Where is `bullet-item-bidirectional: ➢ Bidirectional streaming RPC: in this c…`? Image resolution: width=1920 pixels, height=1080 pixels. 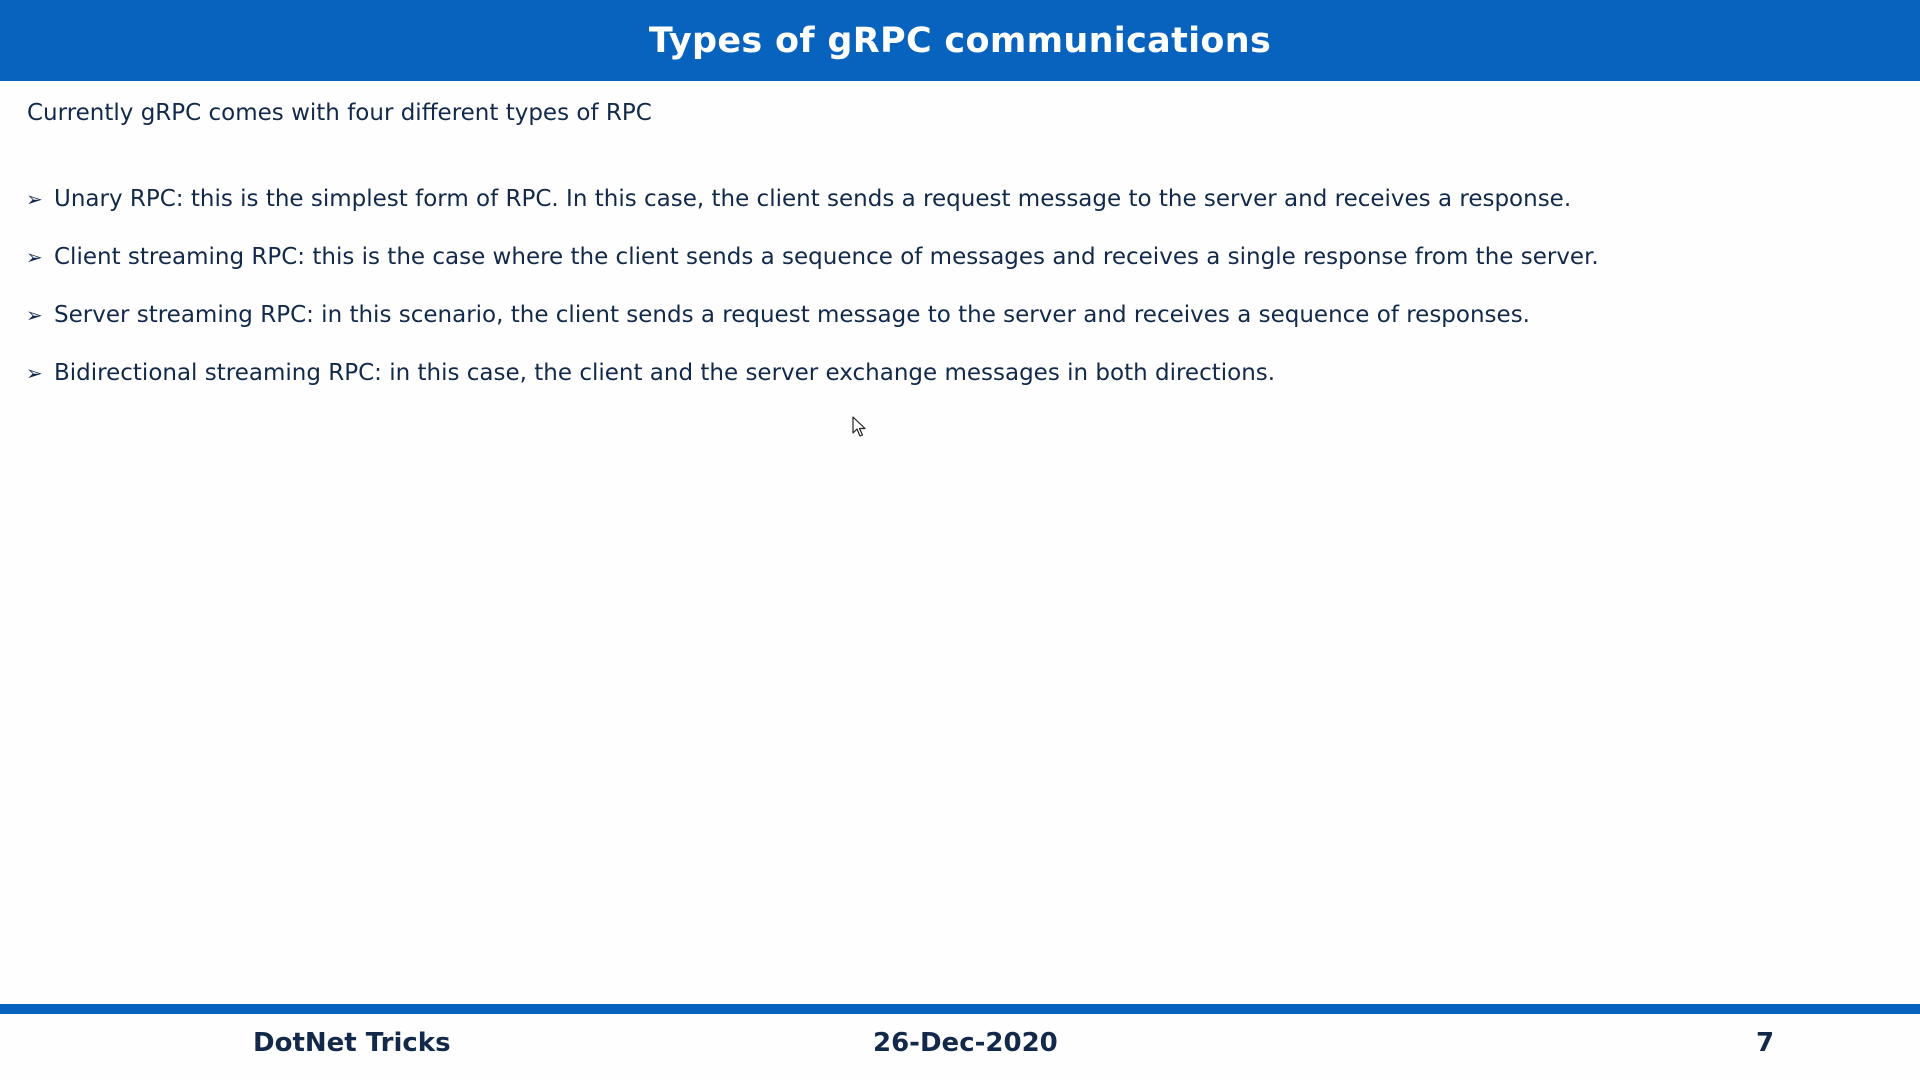 bullet-item-bidirectional: ➢ Bidirectional streaming RPC: in this c… is located at coordinates (812, 373).